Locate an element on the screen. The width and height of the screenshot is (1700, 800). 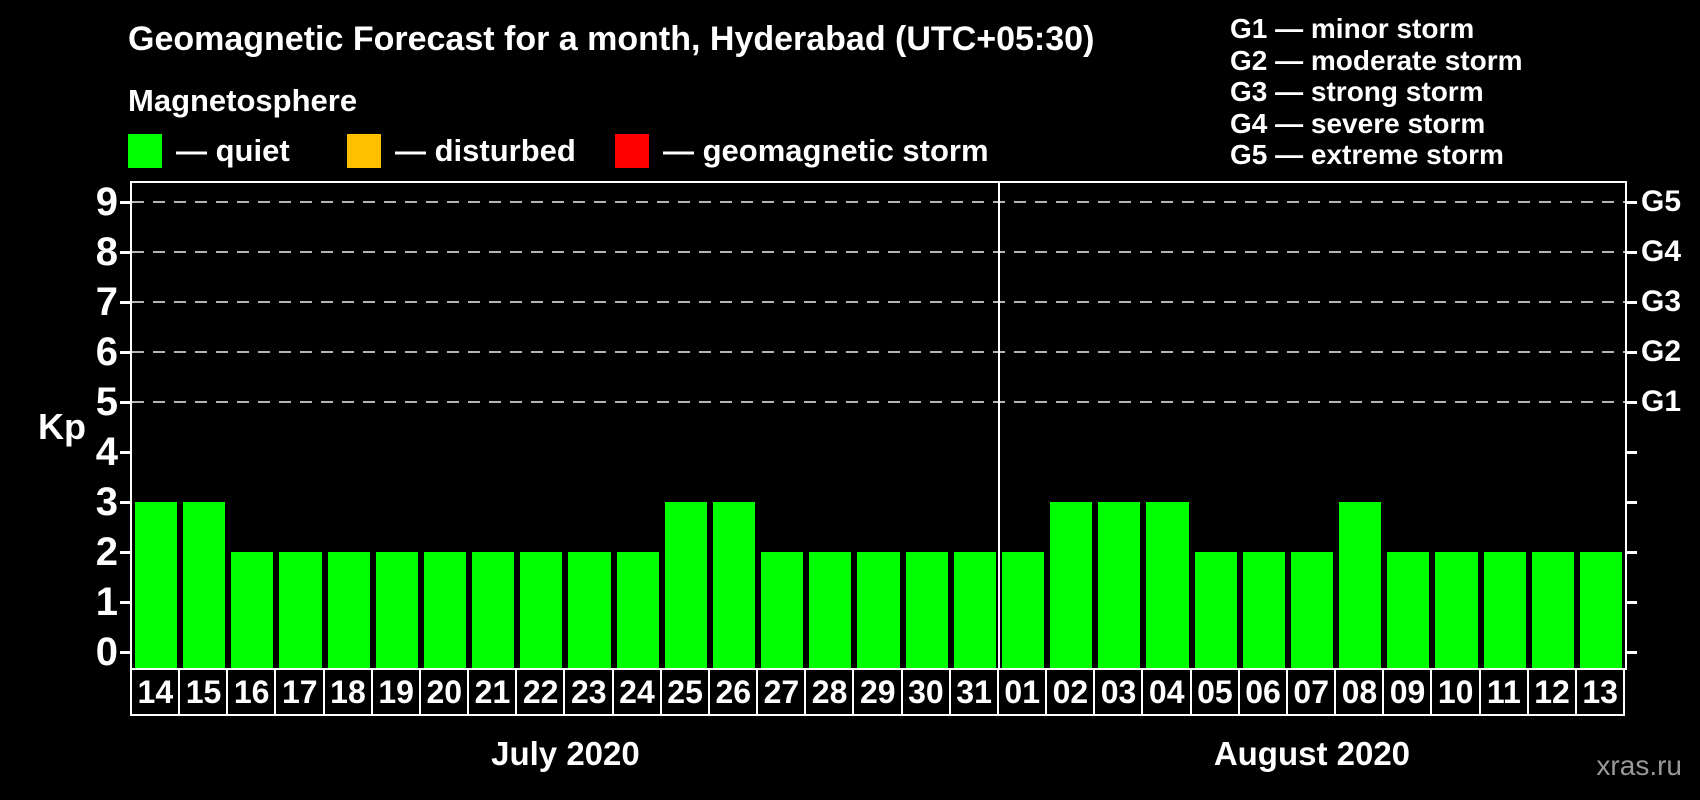
date-label-09: 09 is located at coordinates (1407, 692).